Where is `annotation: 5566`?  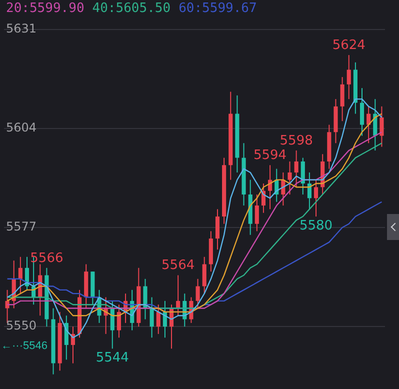
annotation: 5566 is located at coordinates (47, 258).